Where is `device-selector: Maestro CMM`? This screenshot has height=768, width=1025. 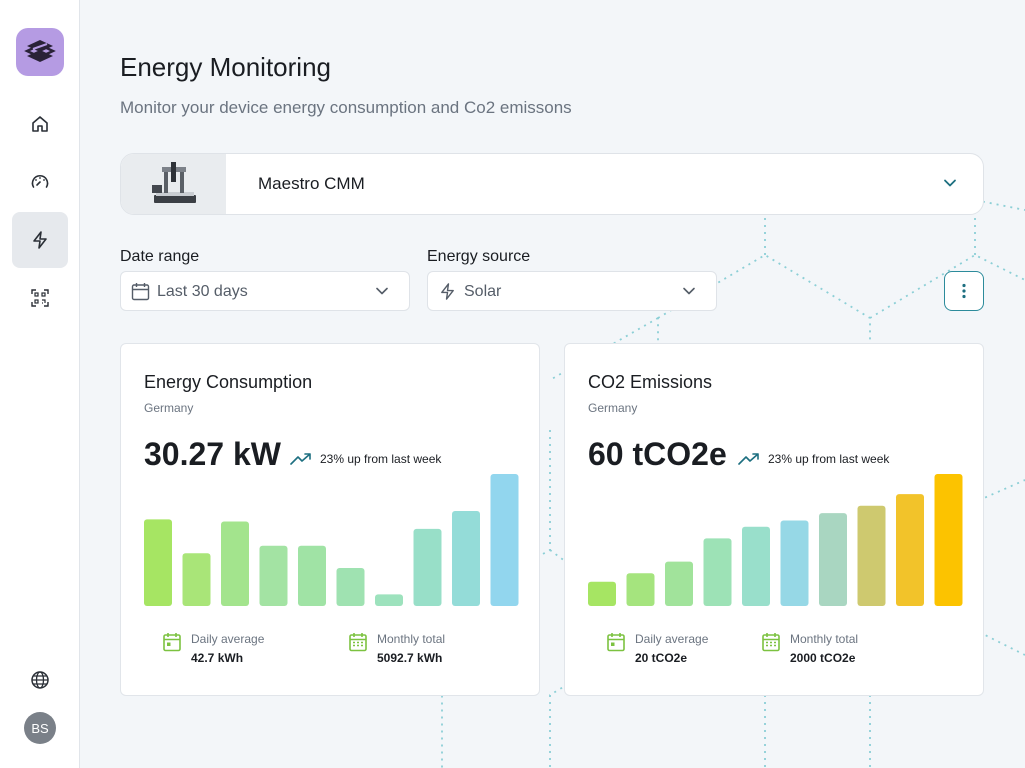 device-selector: Maestro CMM is located at coordinates (552, 184).